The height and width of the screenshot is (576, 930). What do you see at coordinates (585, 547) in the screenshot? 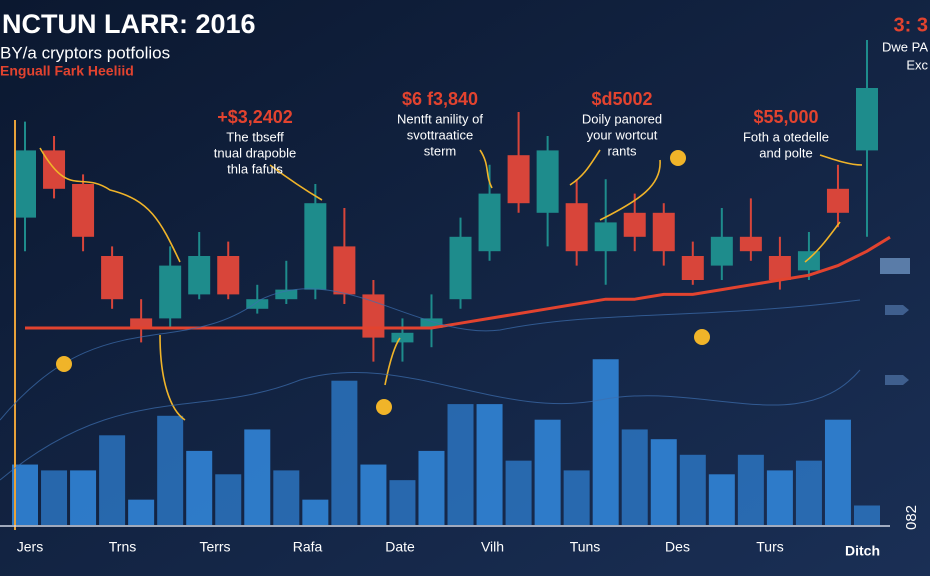
I see `x-tick-label: Tuns` at bounding box center [585, 547].